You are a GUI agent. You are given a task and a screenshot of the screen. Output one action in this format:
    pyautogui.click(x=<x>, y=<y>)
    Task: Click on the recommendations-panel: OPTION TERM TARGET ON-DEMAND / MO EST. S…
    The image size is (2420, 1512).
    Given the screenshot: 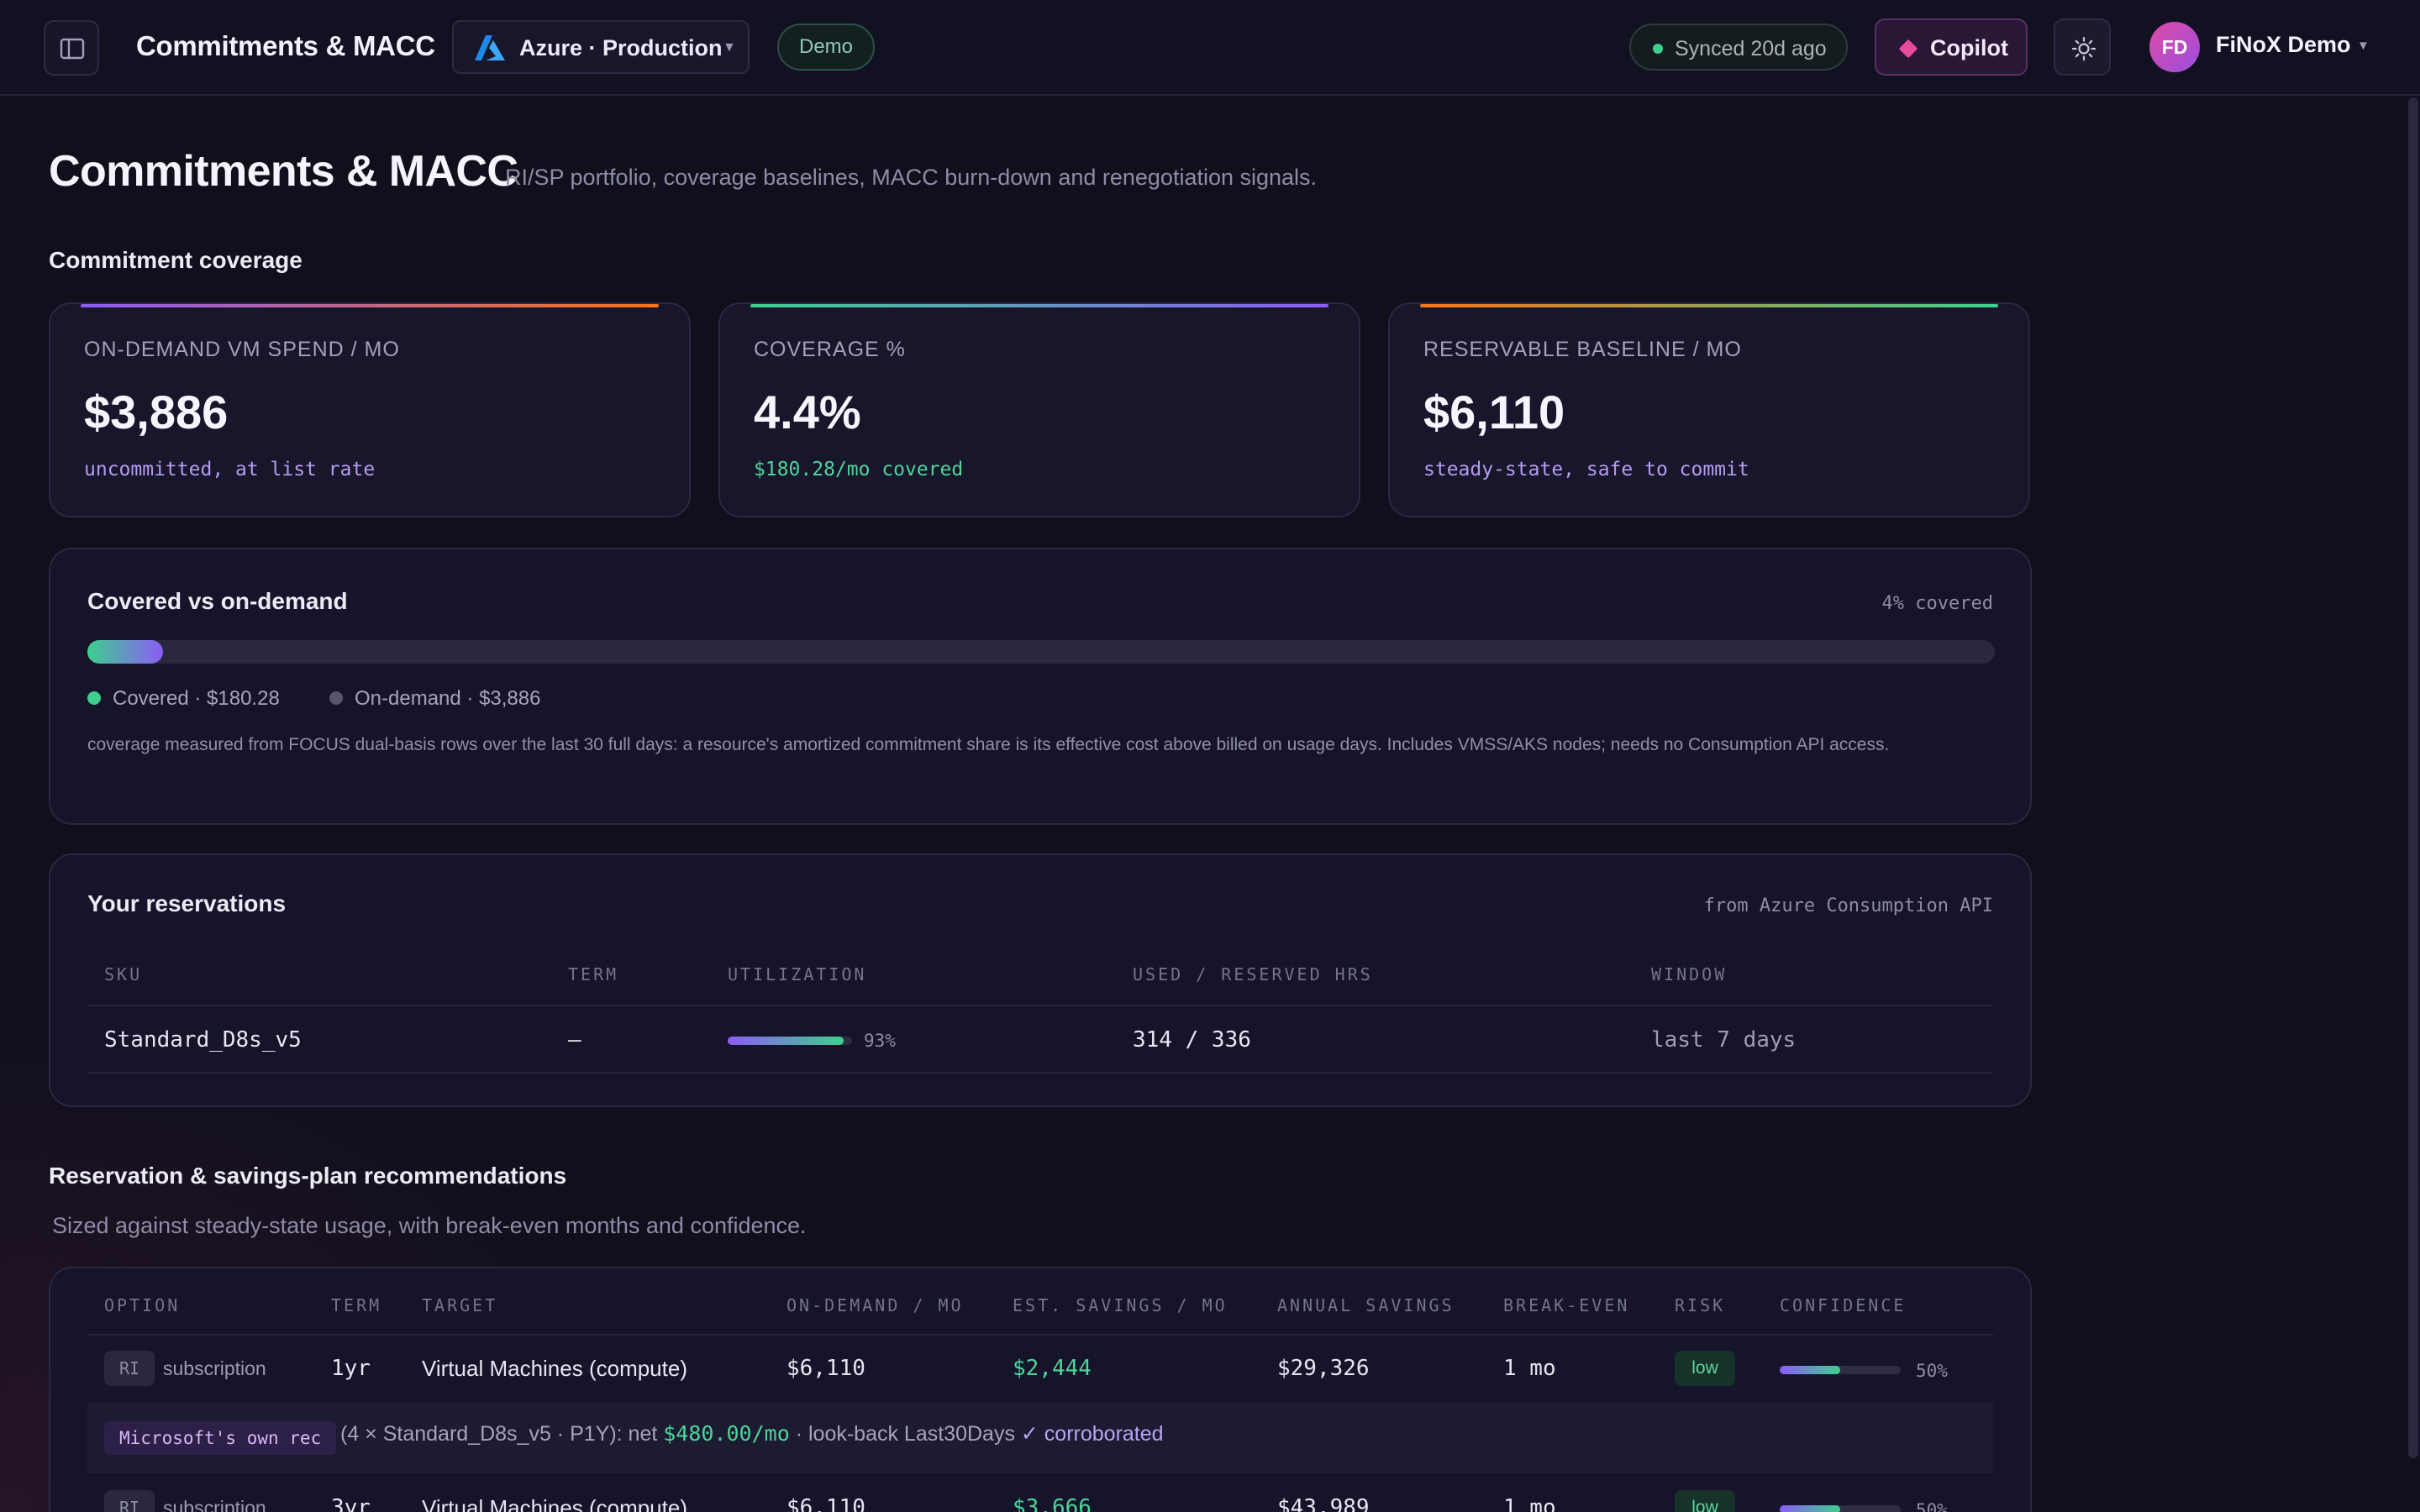 What is the action you would take?
    pyautogui.click(x=1041, y=1389)
    